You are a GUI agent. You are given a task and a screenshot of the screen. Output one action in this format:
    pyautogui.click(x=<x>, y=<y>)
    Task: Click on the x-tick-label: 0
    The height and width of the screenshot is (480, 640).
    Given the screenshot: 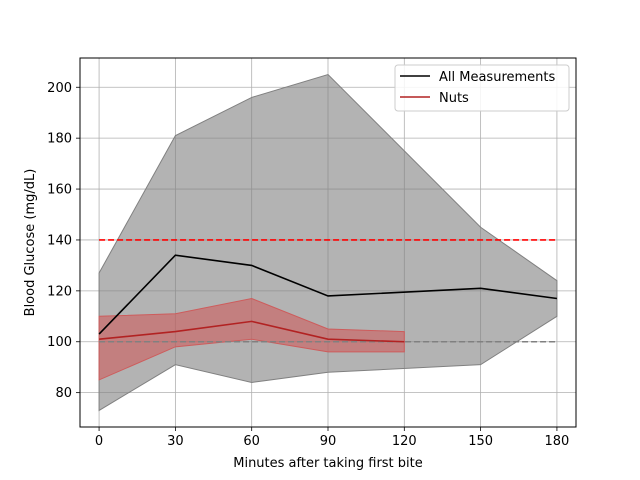 What is the action you would take?
    pyautogui.click(x=99, y=441)
    